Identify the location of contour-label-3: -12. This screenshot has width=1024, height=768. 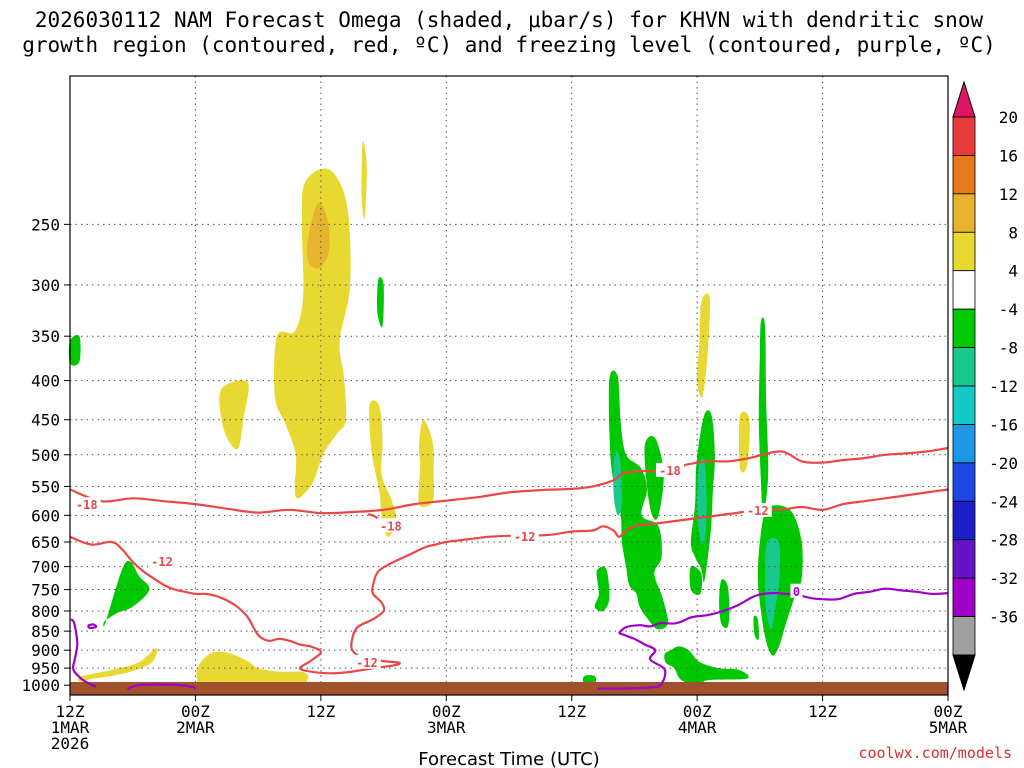
(525, 537).